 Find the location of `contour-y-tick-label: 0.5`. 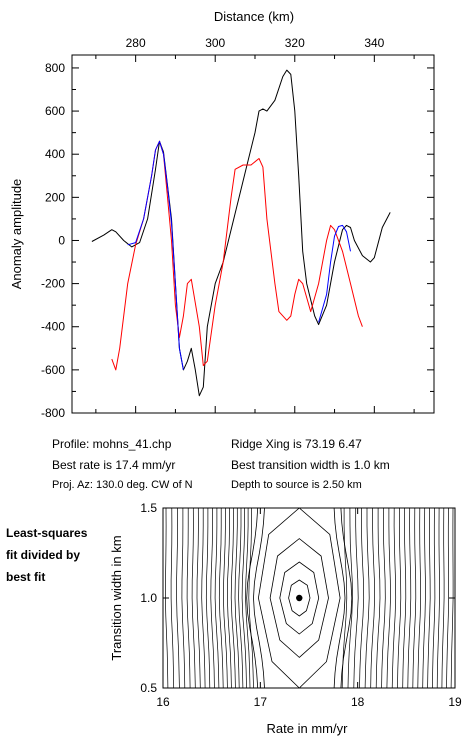

contour-y-tick-label: 0.5 is located at coordinates (148, 688).